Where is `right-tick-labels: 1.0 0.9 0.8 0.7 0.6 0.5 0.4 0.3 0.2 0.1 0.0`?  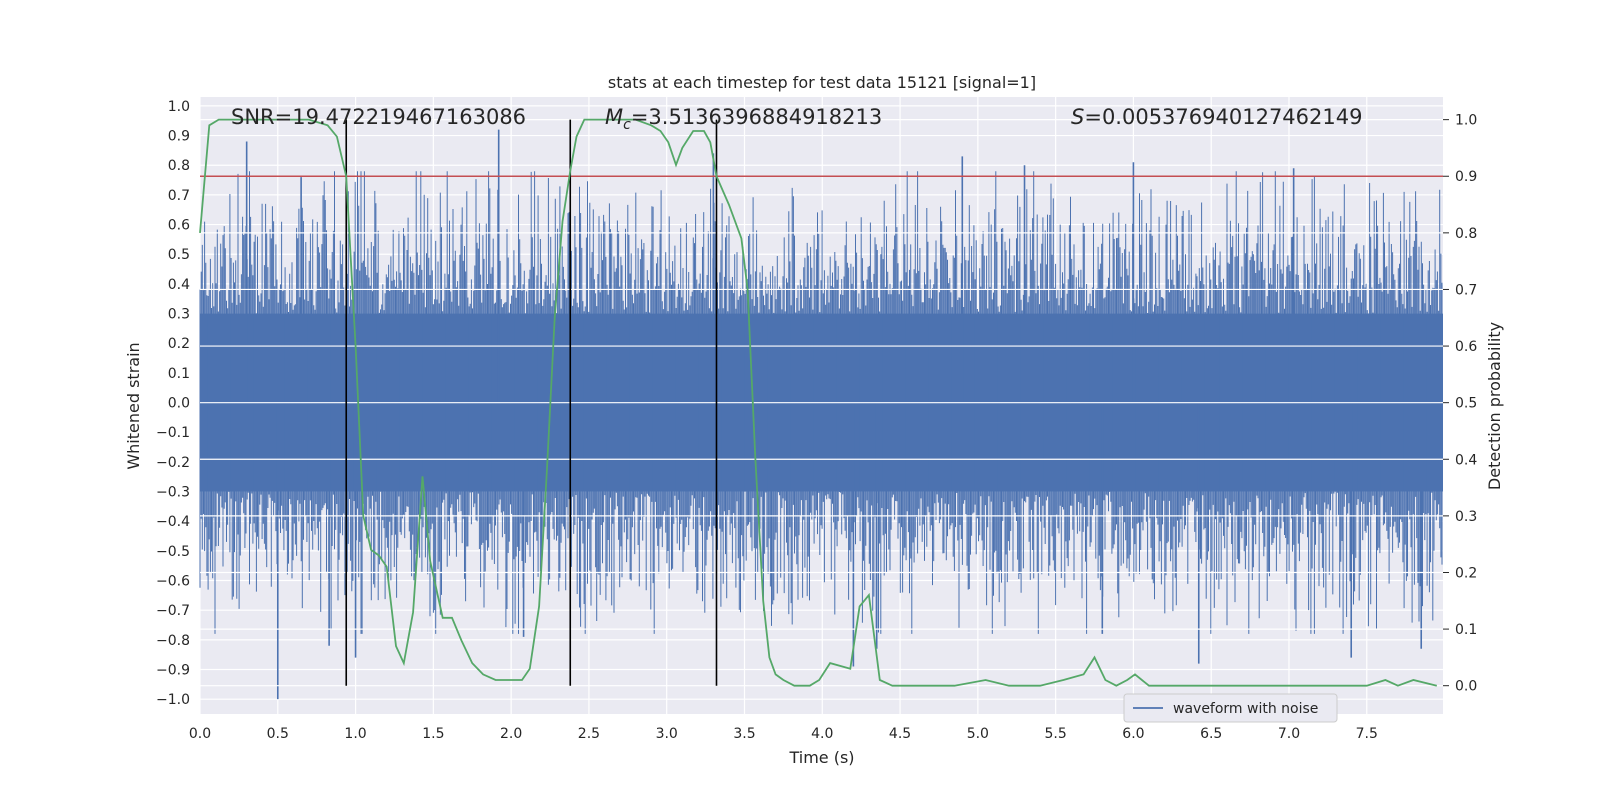 right-tick-labels: 1.0 0.9 0.8 0.7 0.6 0.5 0.4 0.3 0.2 0.1 0.0 is located at coordinates (1460, 404).